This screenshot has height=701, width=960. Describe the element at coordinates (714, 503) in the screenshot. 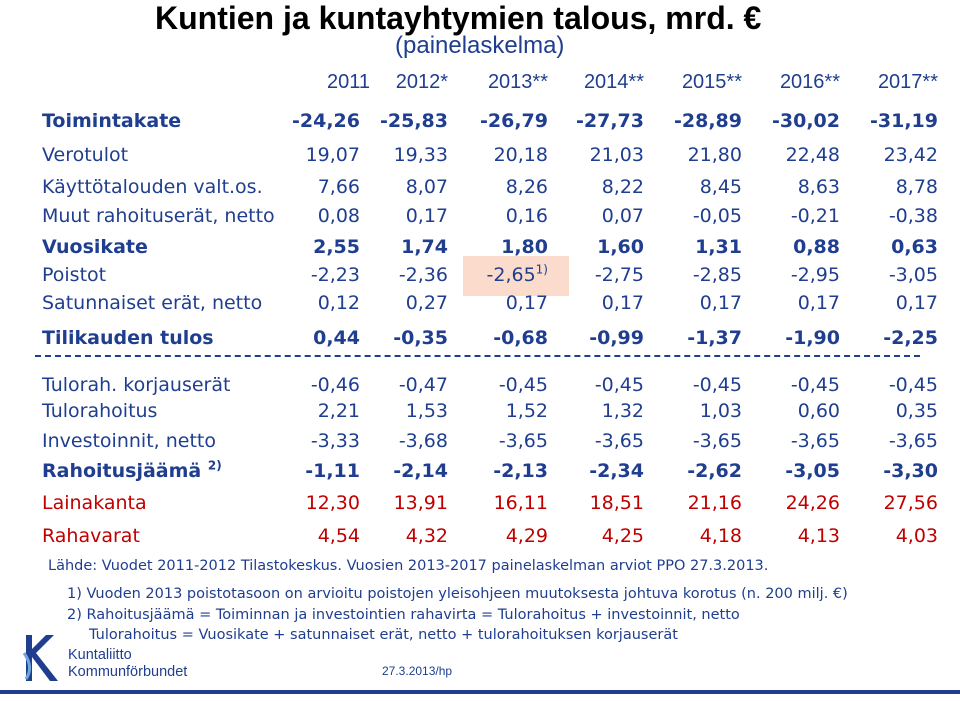

I see `cell: 21,16` at that location.